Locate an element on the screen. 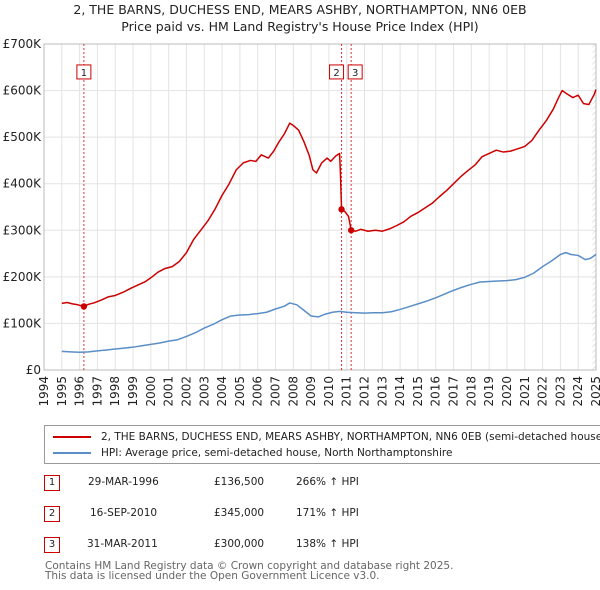  future-shading is located at coordinates (594, 207).